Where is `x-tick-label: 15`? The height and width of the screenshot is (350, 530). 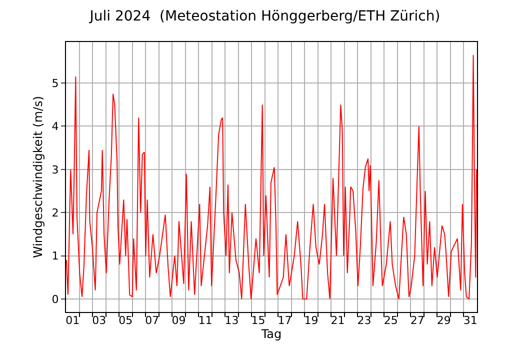 x-tick-label: 15 is located at coordinates (258, 320).